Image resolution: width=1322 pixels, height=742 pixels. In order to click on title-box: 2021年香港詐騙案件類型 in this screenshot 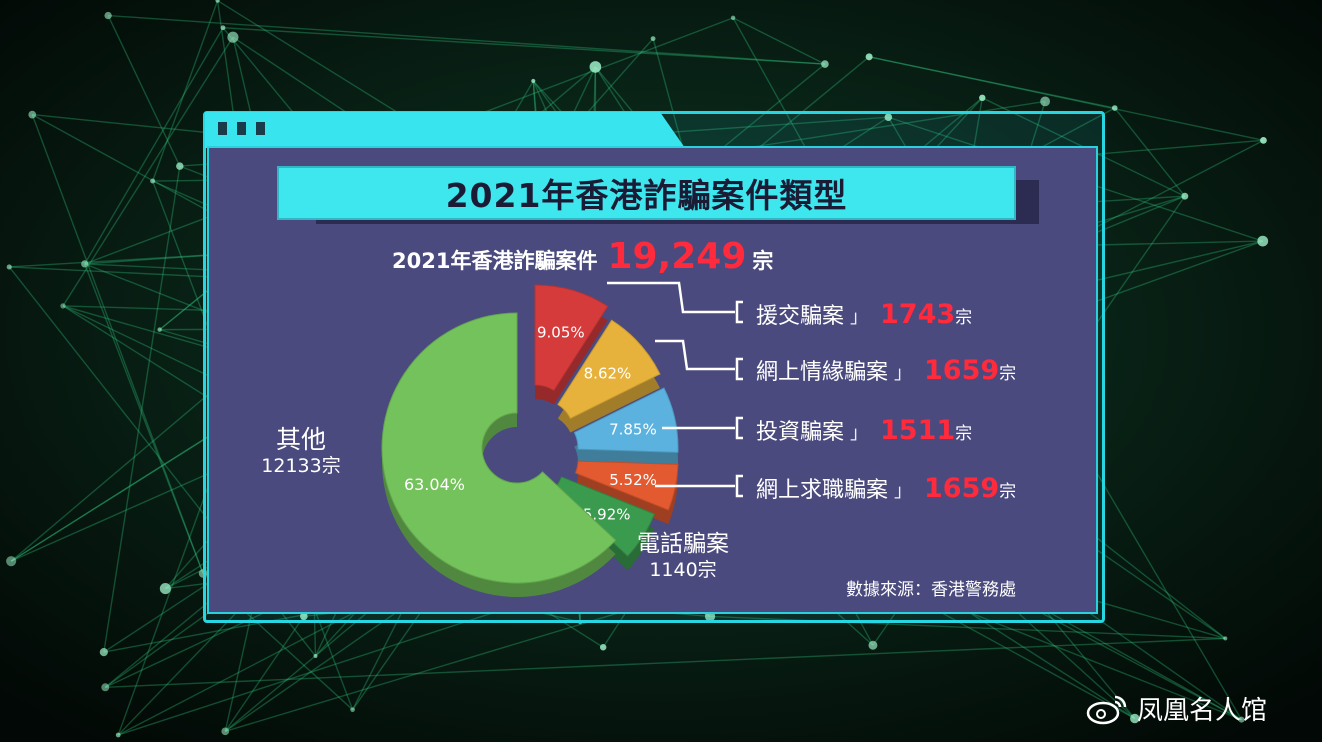, I will do `click(646, 193)`.